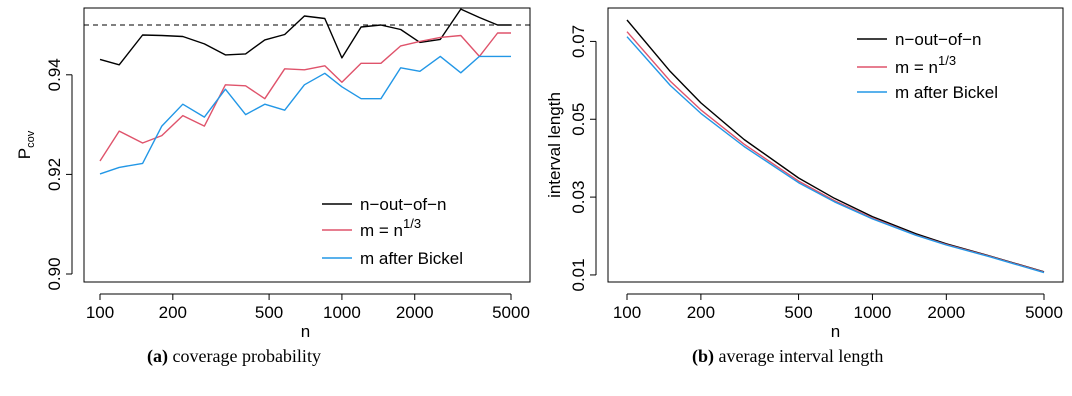  Describe the element at coordinates (54, 74) in the screenshot. I see `y-tick-label: 0.94` at that location.